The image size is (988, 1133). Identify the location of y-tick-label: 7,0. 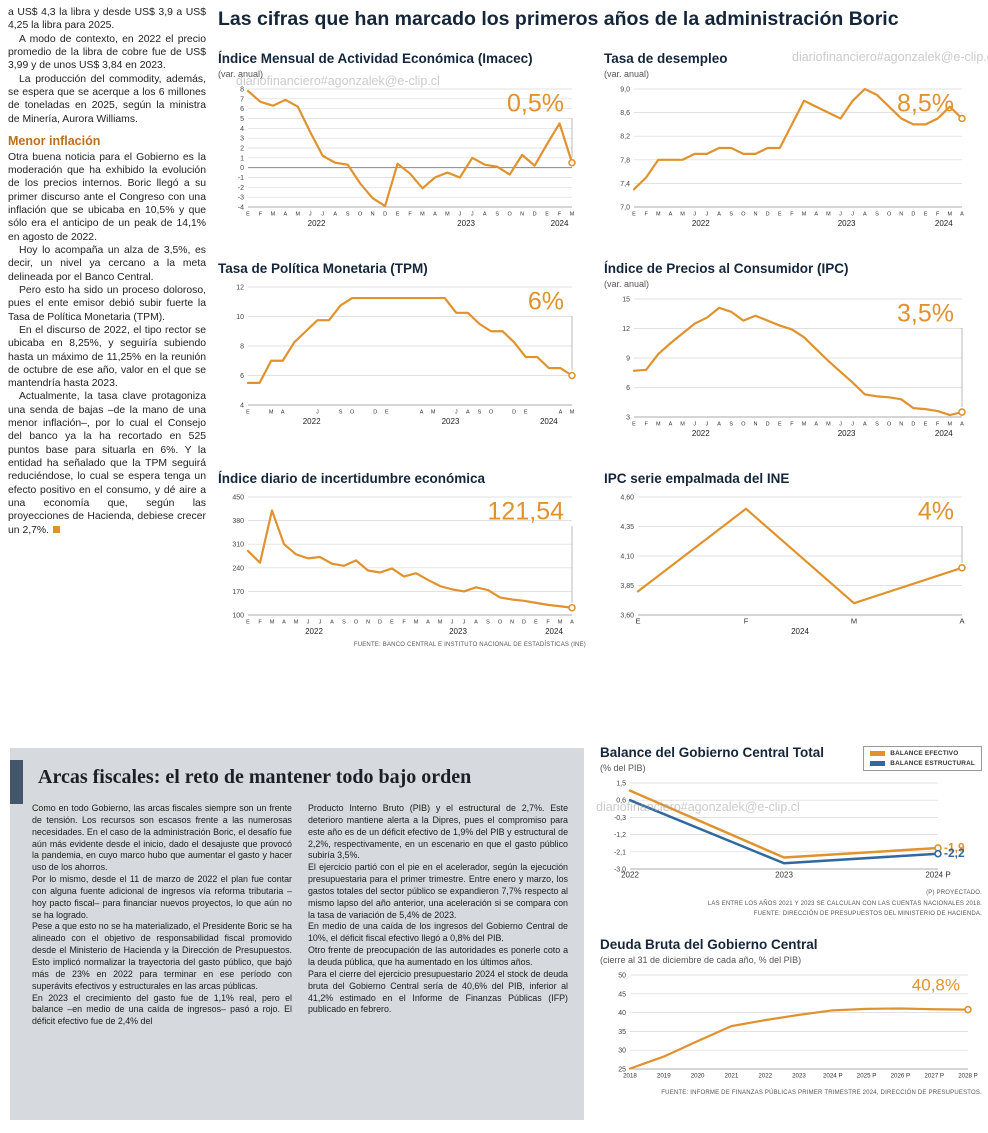
(625, 207).